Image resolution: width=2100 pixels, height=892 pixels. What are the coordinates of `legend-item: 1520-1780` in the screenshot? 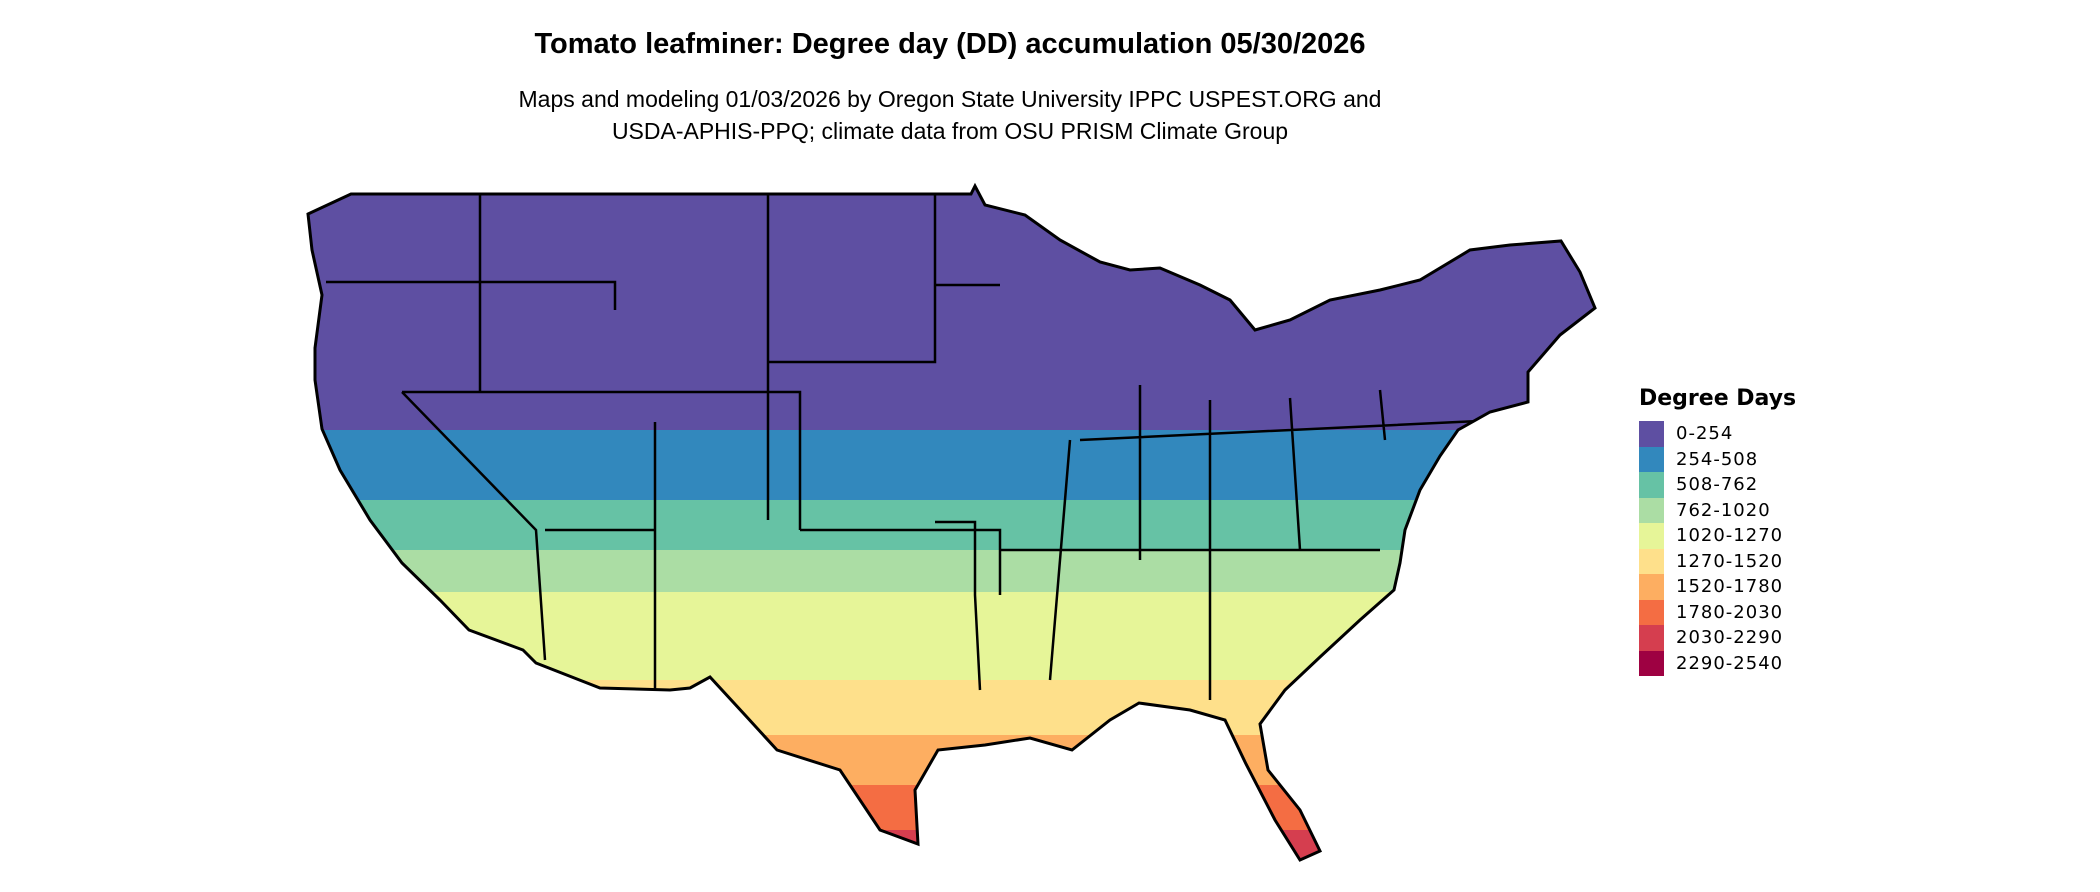 It's located at (1717, 587).